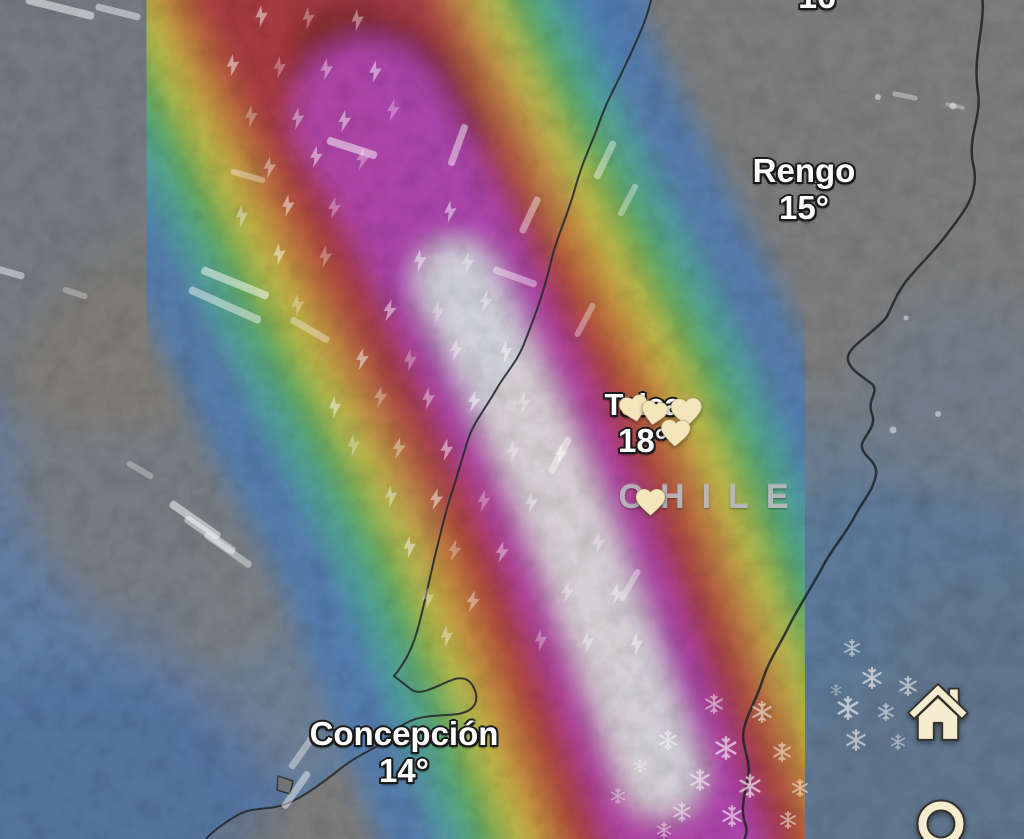  Describe the element at coordinates (804, 171) in the screenshot. I see `city-name: Rengo` at that location.